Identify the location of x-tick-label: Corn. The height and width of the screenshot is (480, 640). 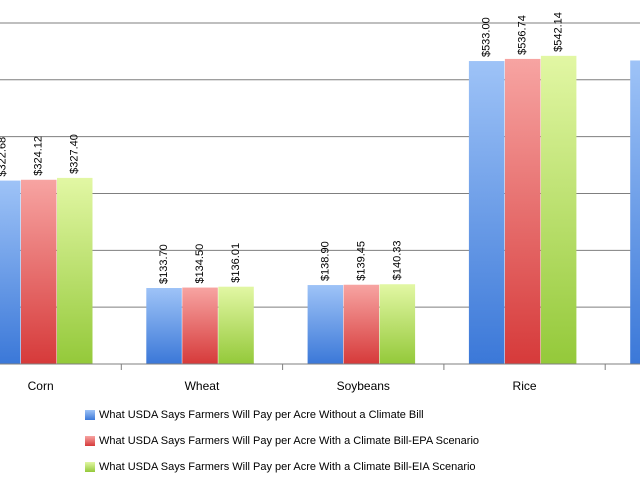
(41, 386).